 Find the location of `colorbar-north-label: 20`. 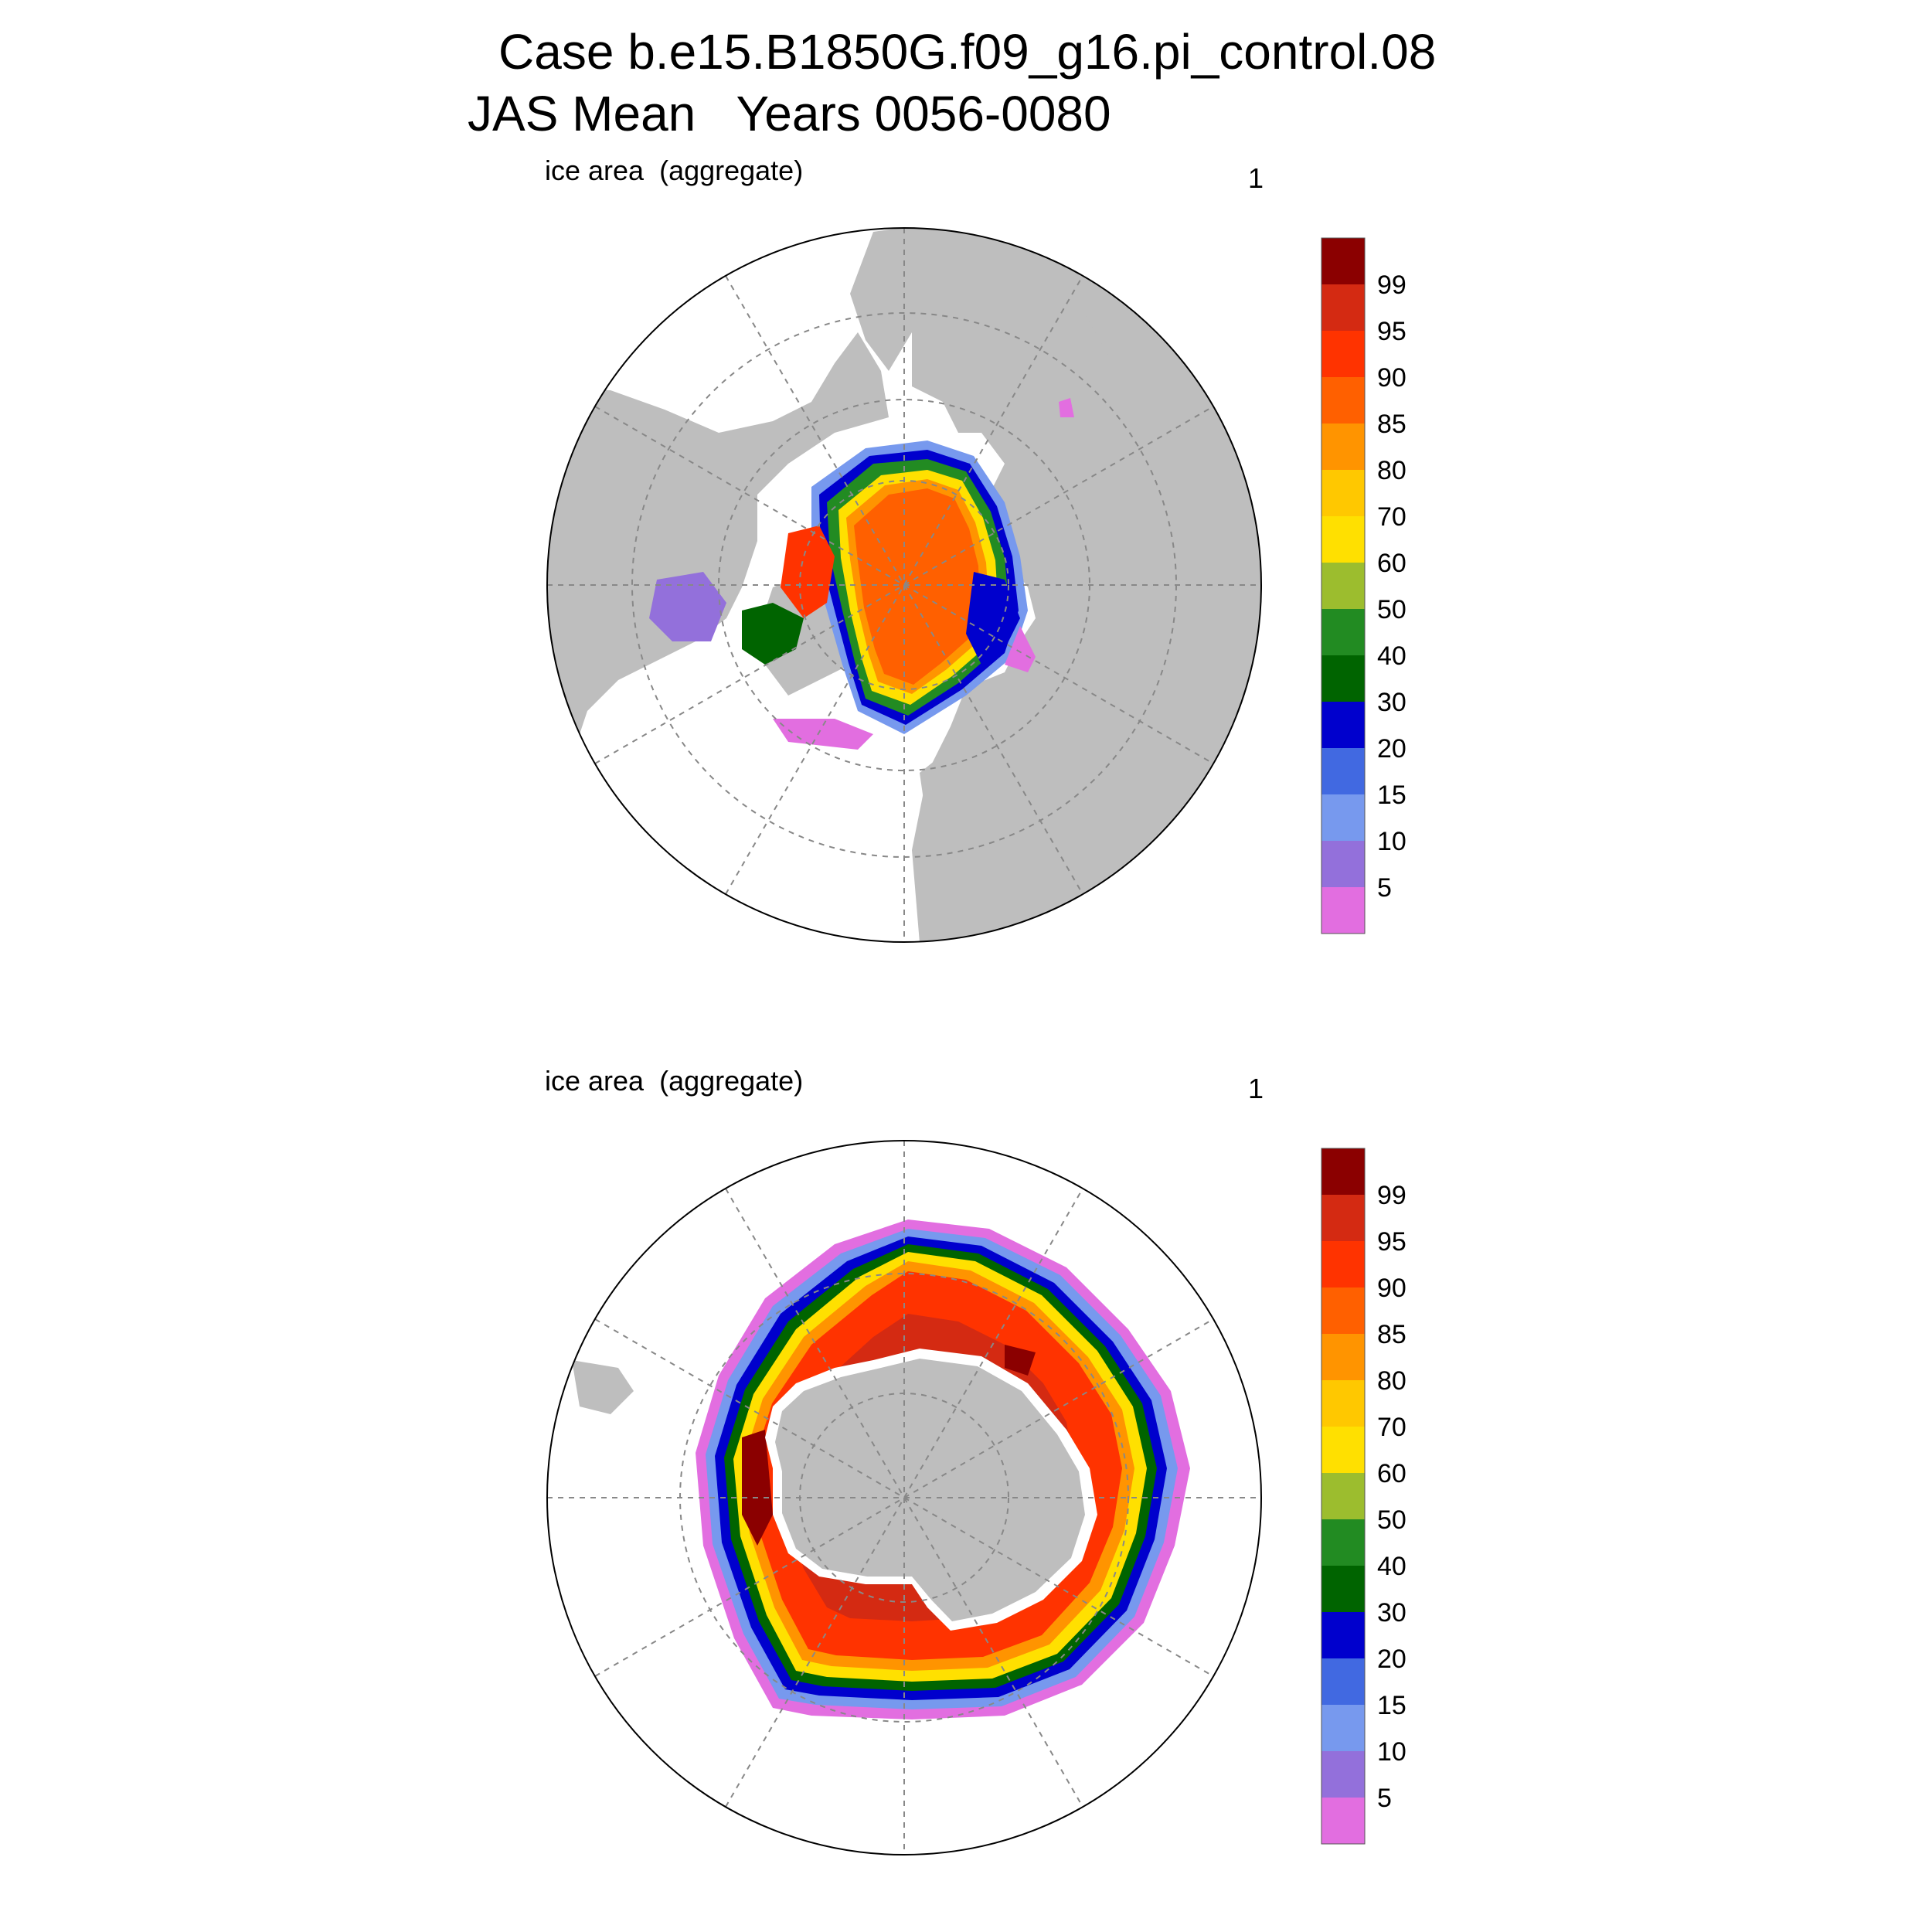

colorbar-north-label: 20 is located at coordinates (1391, 749).